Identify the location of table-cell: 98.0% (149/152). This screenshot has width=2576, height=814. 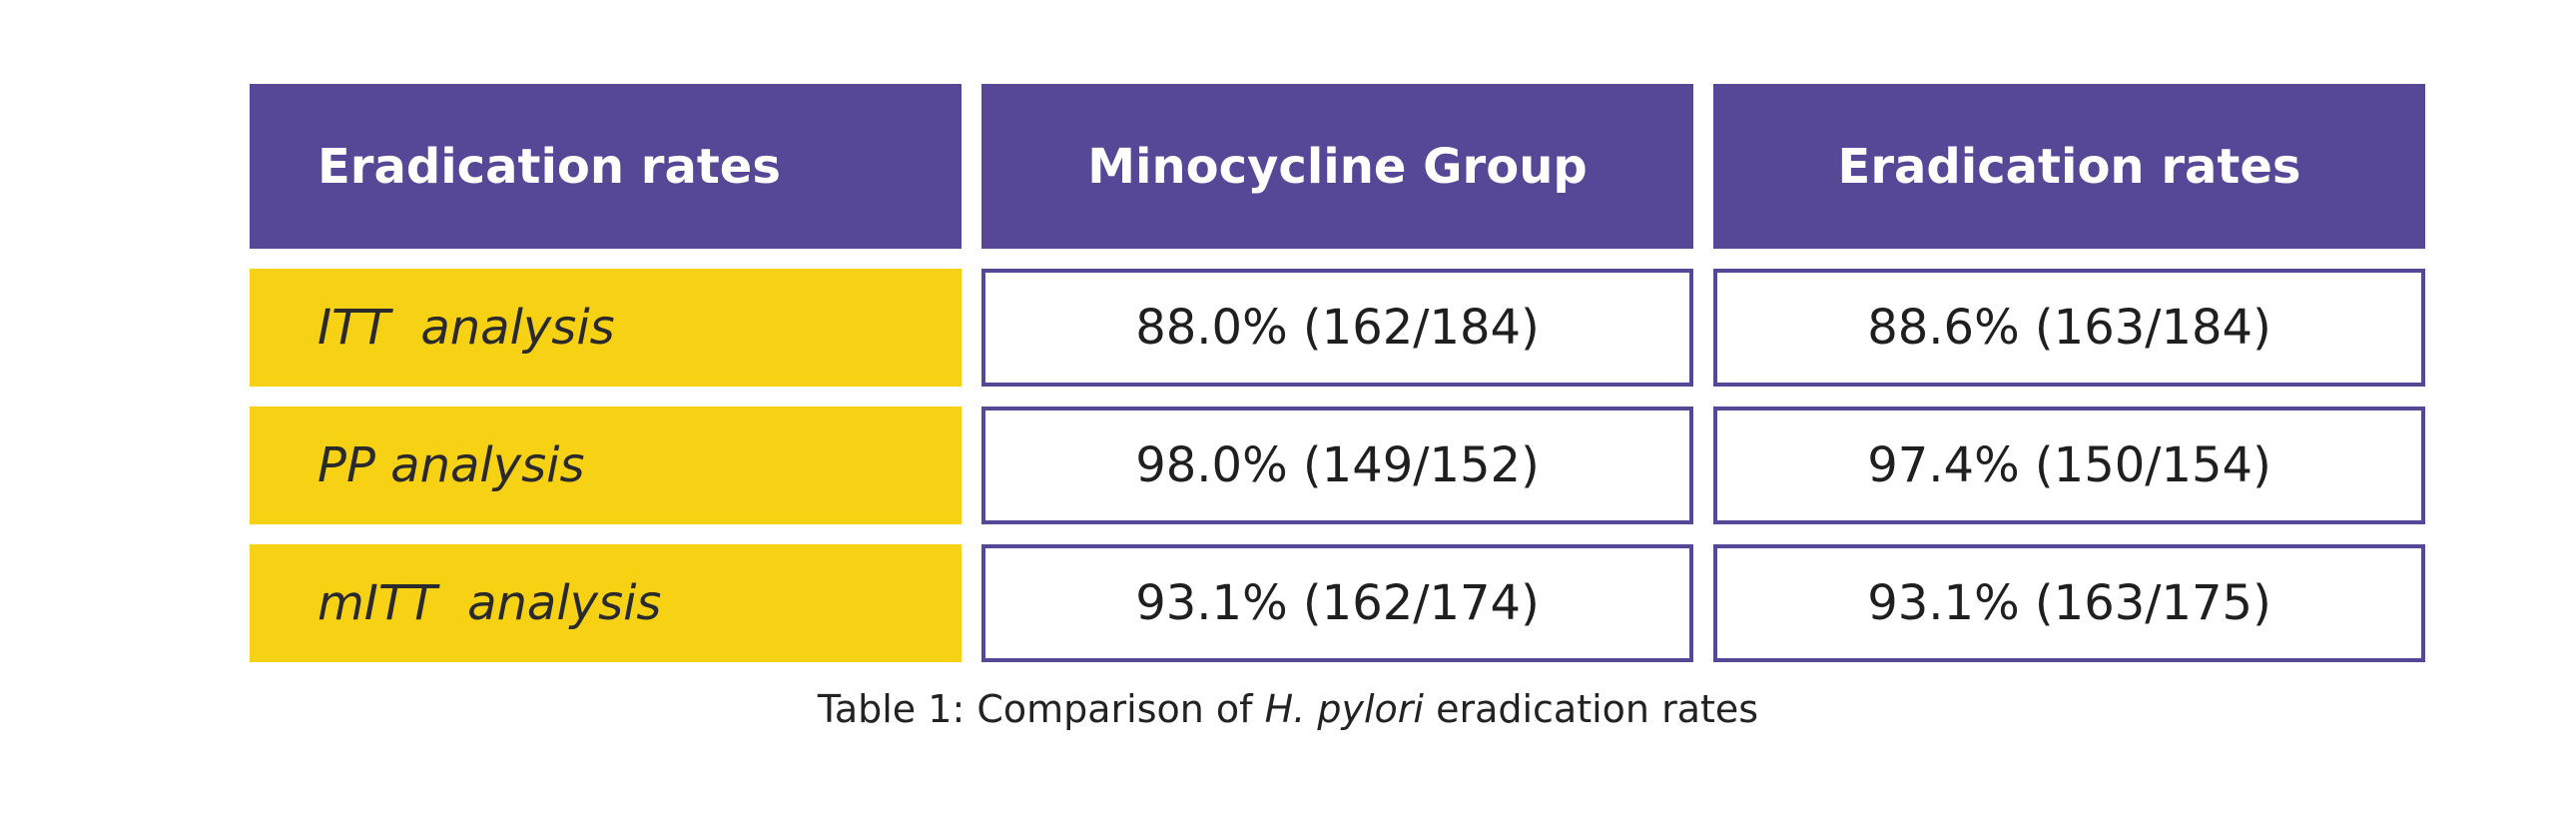
(1337, 465).